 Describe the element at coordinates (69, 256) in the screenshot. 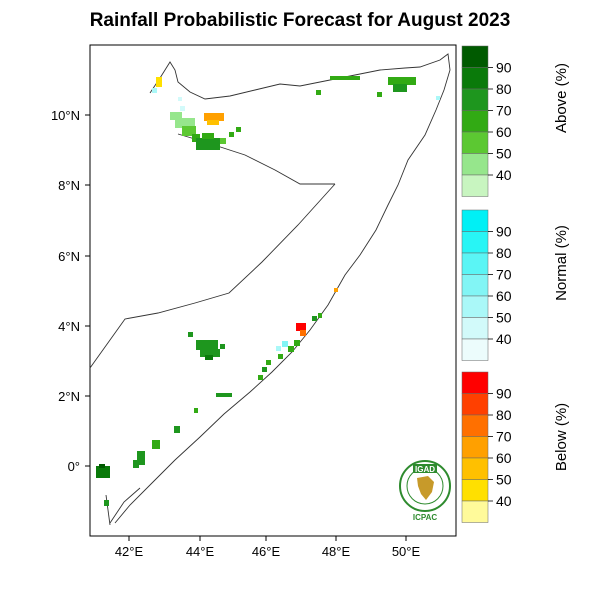

I see `lat-tick-label: 6°N` at that location.